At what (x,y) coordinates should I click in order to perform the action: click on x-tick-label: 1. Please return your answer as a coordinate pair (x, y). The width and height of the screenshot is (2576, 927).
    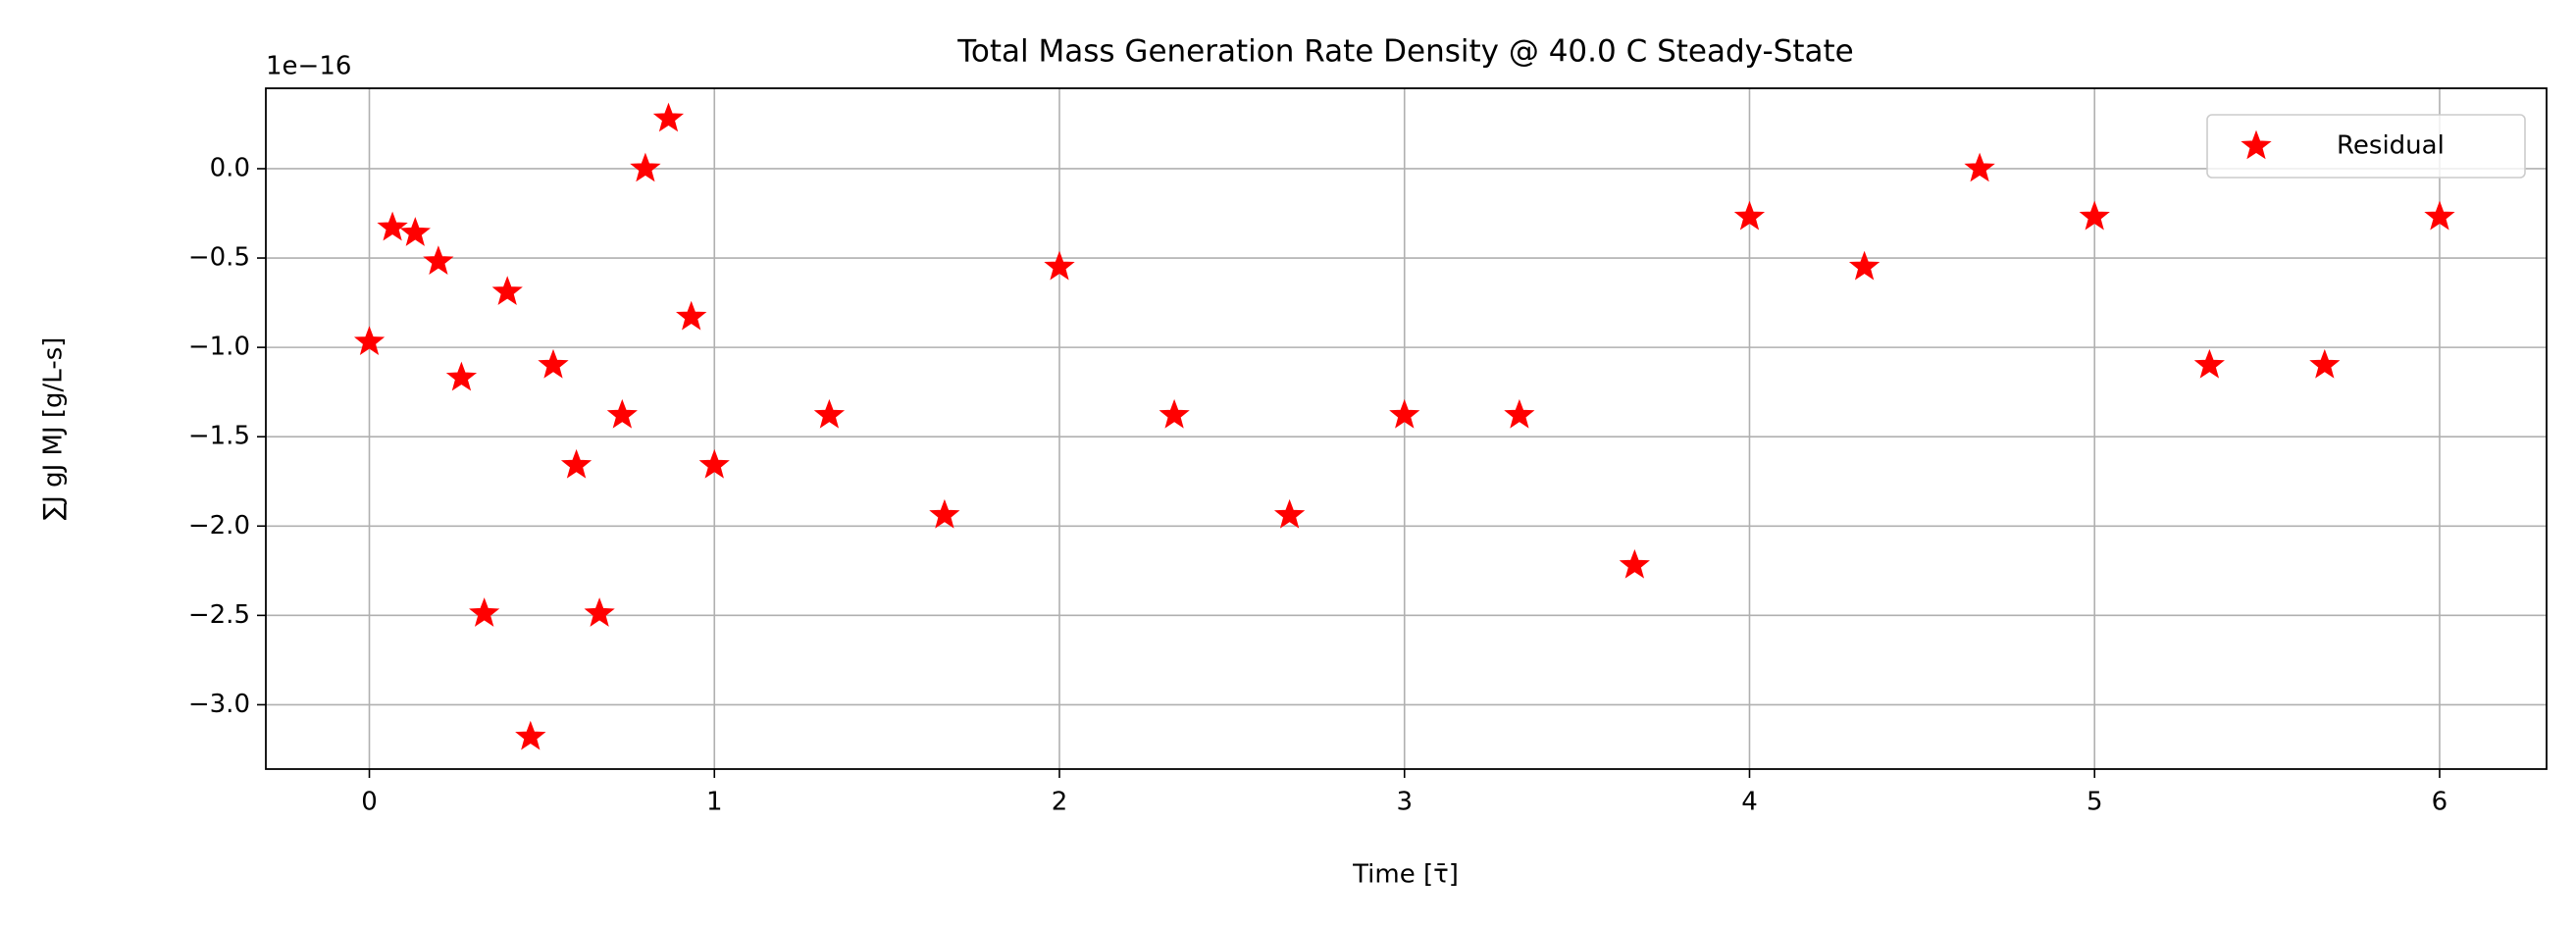
    Looking at the image, I should click on (714, 802).